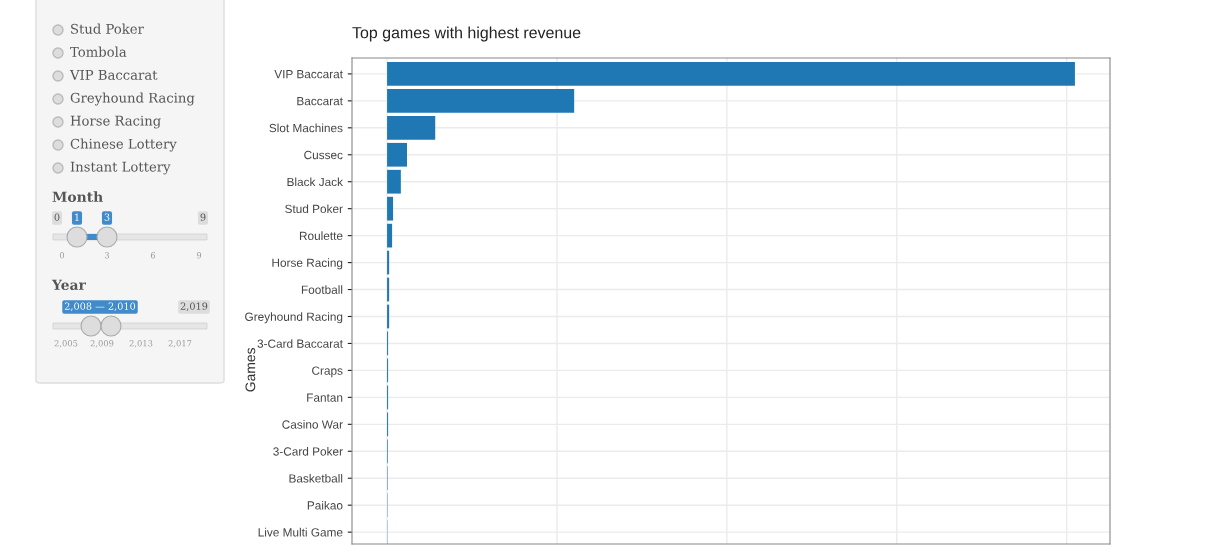  What do you see at coordinates (315, 182) in the screenshot?
I see `y-tick-label: Black Jack` at bounding box center [315, 182].